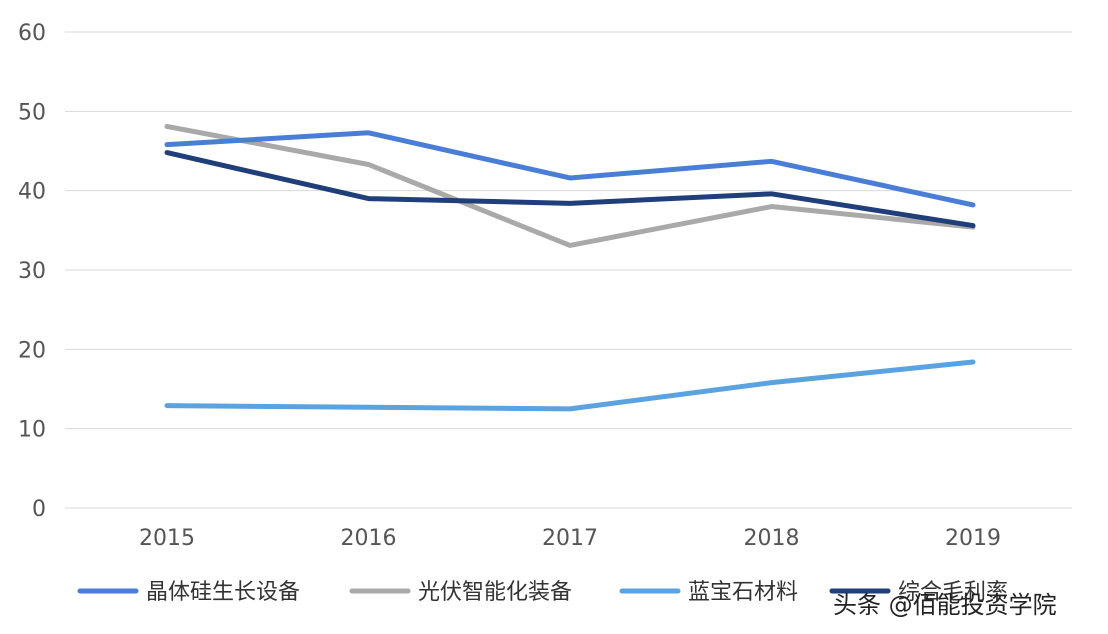 Image resolution: width=1108 pixels, height=634 pixels. I want to click on y-tick-label: 30, so click(32, 271).